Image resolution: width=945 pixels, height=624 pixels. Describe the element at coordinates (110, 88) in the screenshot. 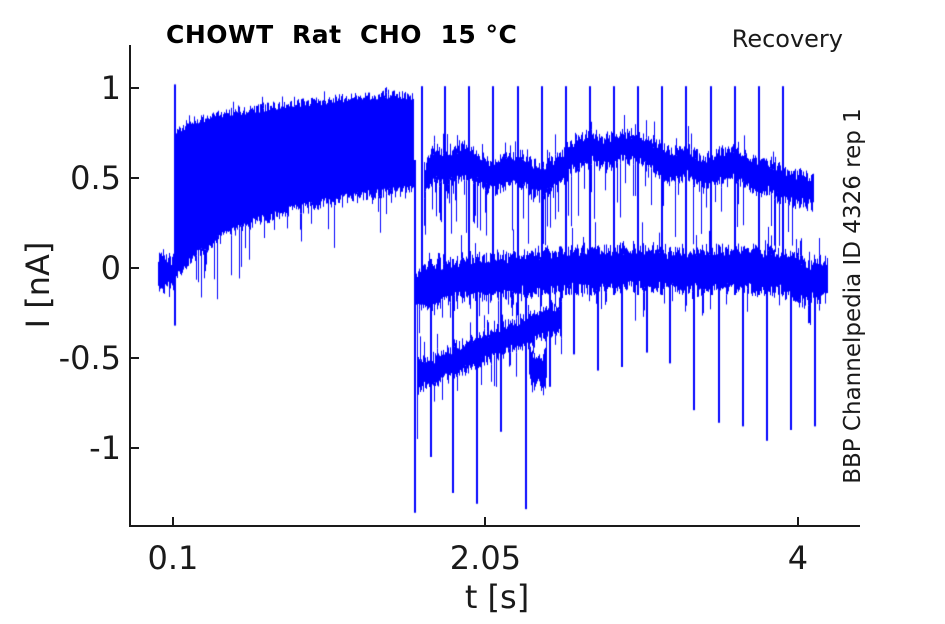

I see `y-tick-label: 1` at that location.